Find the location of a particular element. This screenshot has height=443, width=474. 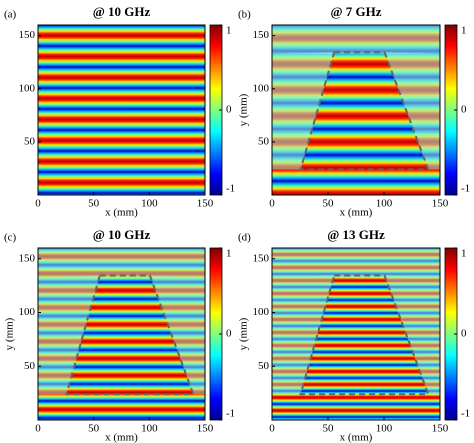

field-map is located at coordinates (121, 110).